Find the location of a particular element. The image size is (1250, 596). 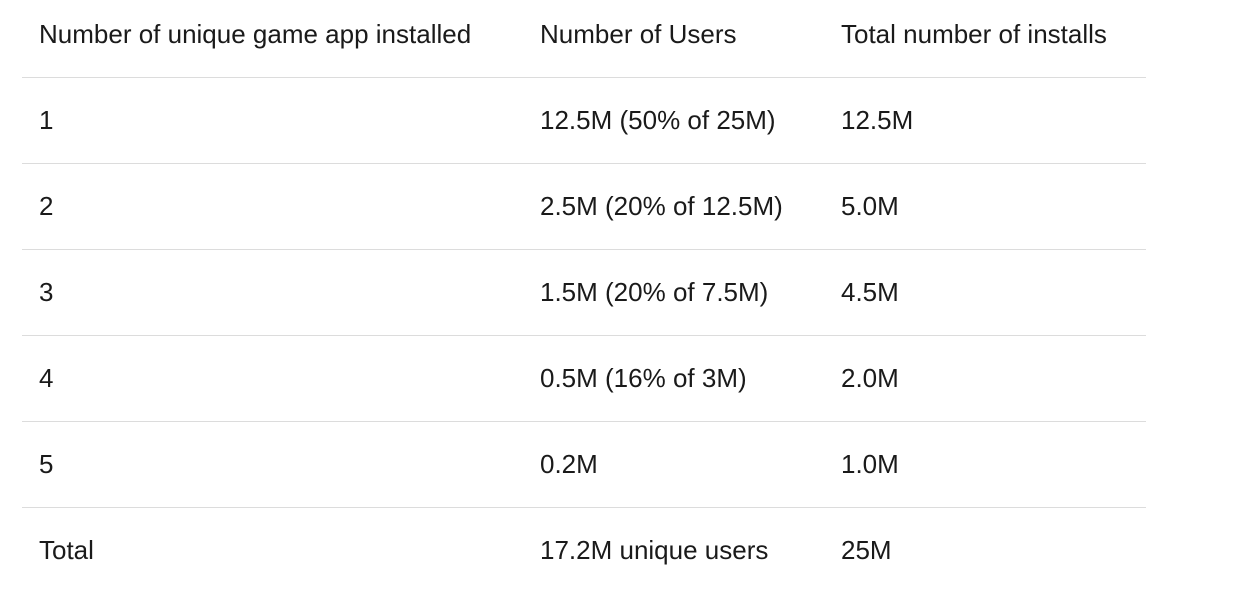

cell-app-count: 5 is located at coordinates (272, 464).